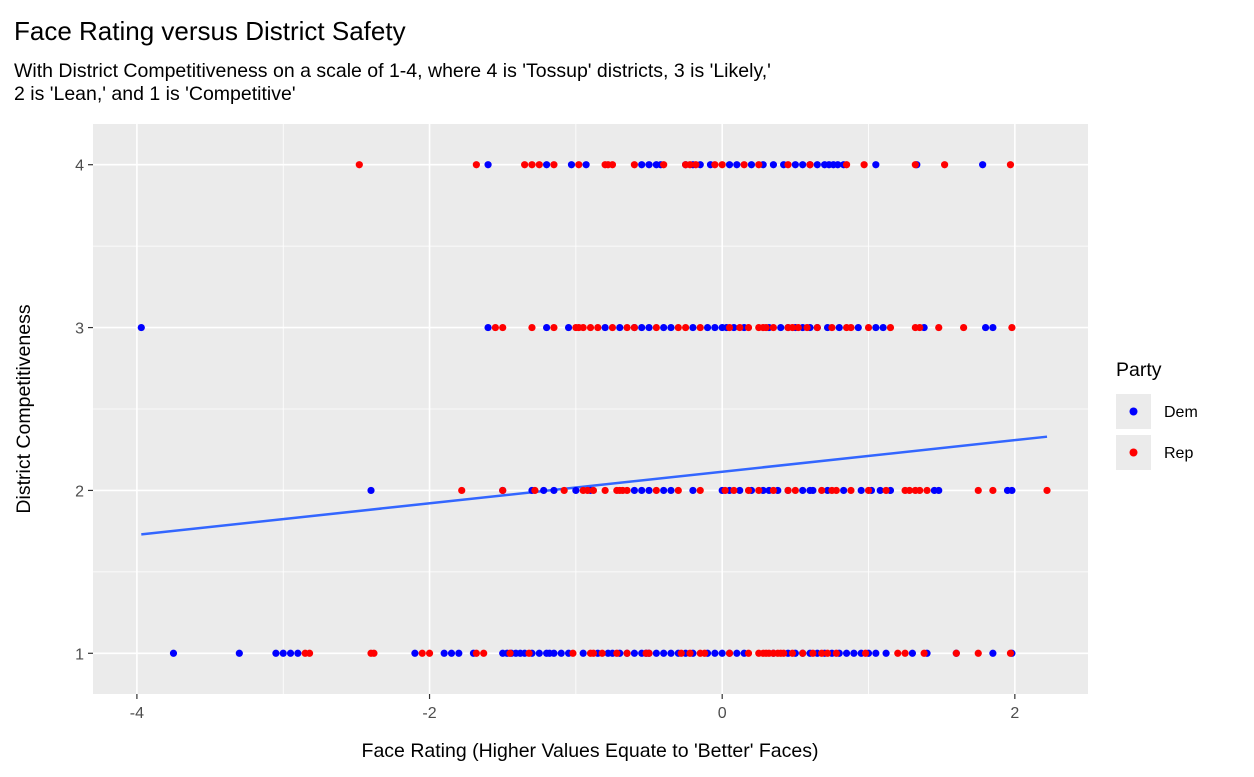 The height and width of the screenshot is (777, 1254). I want to click on legend-label-rep: Rep, so click(1178, 453).